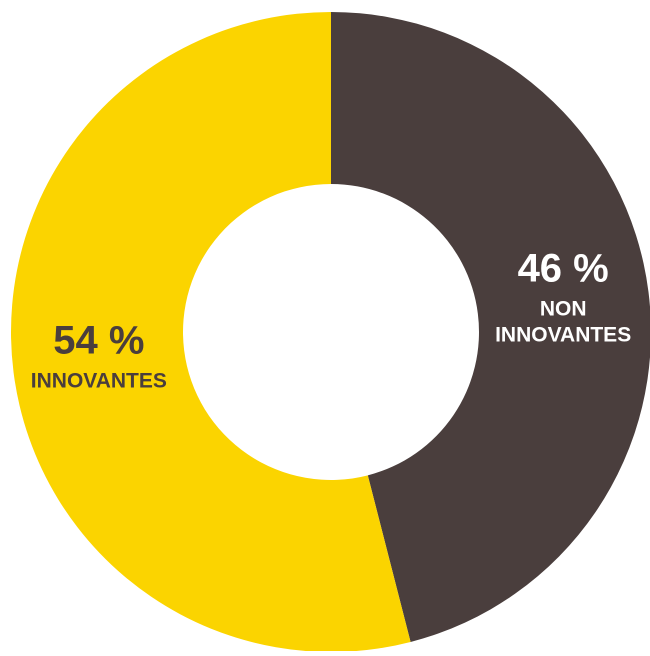 The image size is (650, 656). Describe the element at coordinates (98, 340) in the screenshot. I see `slice-value-label: 54 %` at that location.